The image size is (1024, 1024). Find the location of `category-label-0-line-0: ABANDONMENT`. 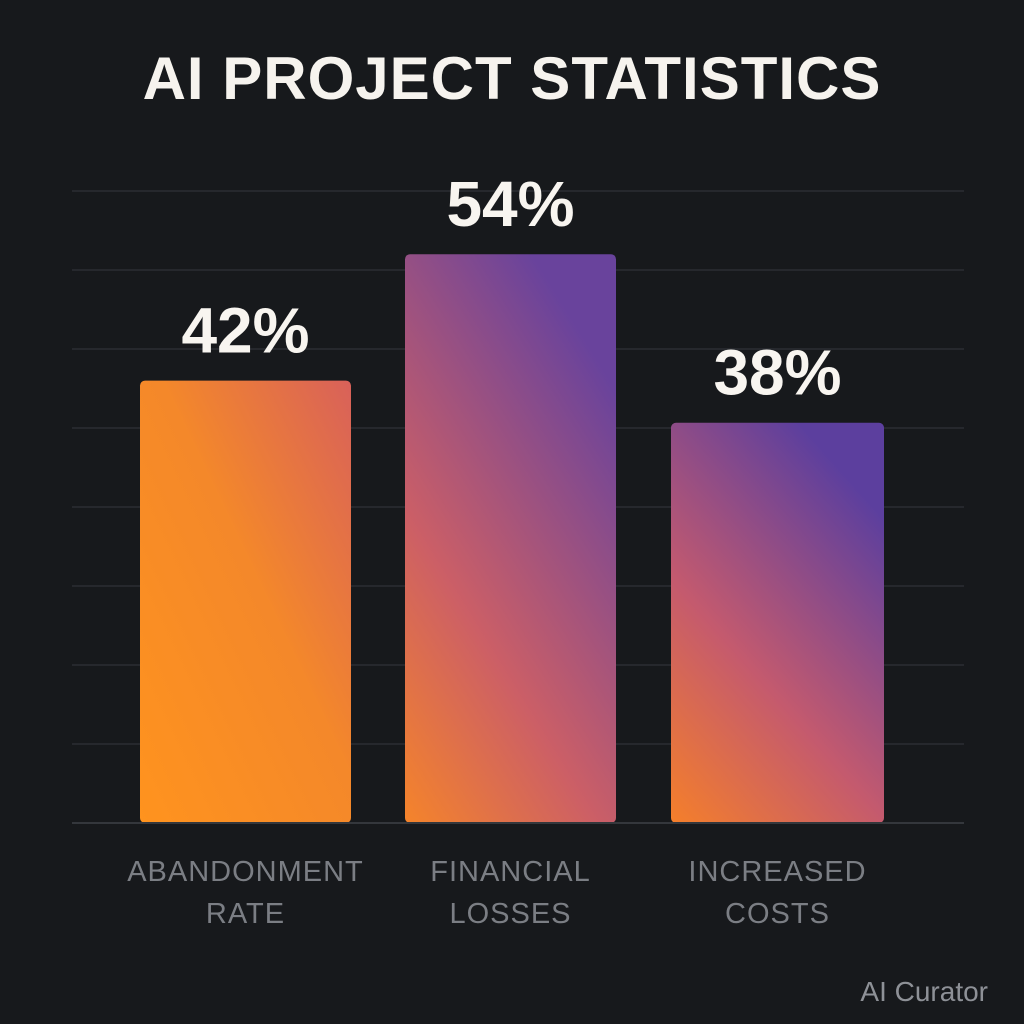

category-label-0-line-0: ABANDONMENT is located at coordinates (245, 872).